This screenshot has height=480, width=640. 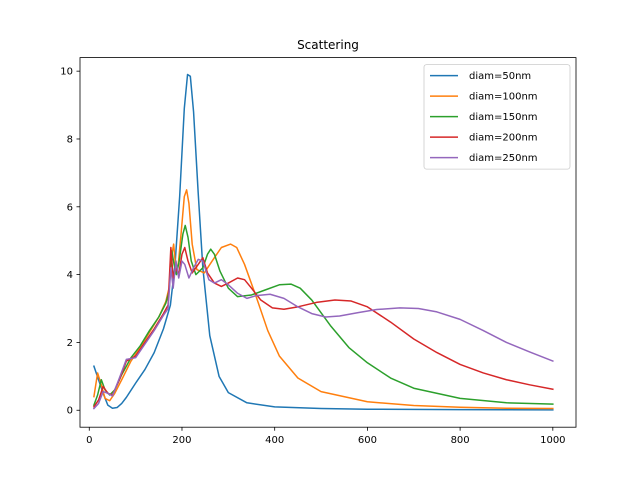 I want to click on x-tick-label-4: 600, so click(x=367, y=440).